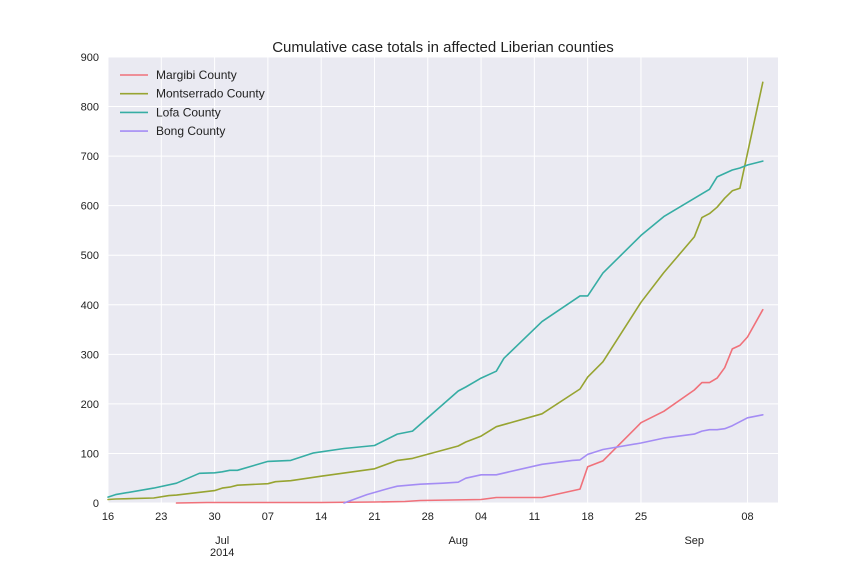 This screenshot has width=864, height=581. I want to click on y-axis: 0 100 200 300 400 500 600 700 800 900, so click(90, 281).